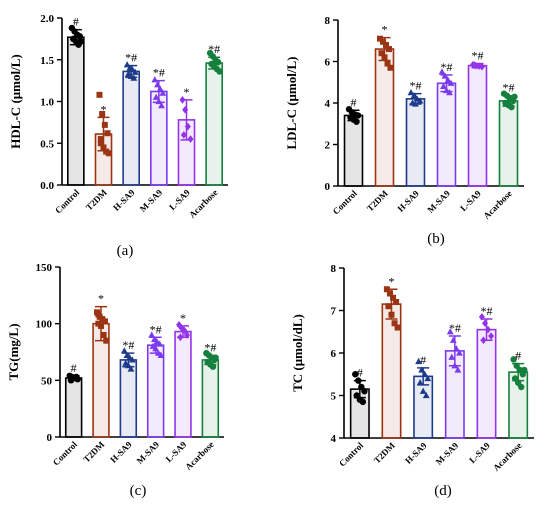 The height and width of the screenshot is (510, 550). Describe the element at coordinates (47, 61) in the screenshot. I see `y-tick-label: 1.5` at that location.